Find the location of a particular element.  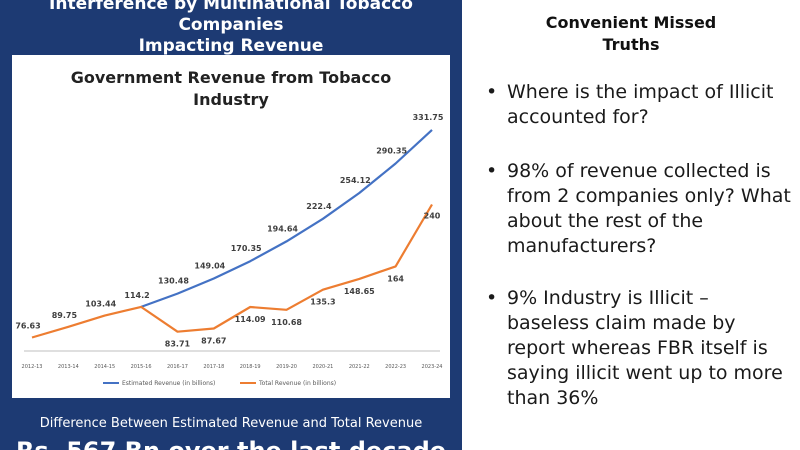

missed-truths-title-line-1: Convenient Missed is located at coordinates (631, 22).